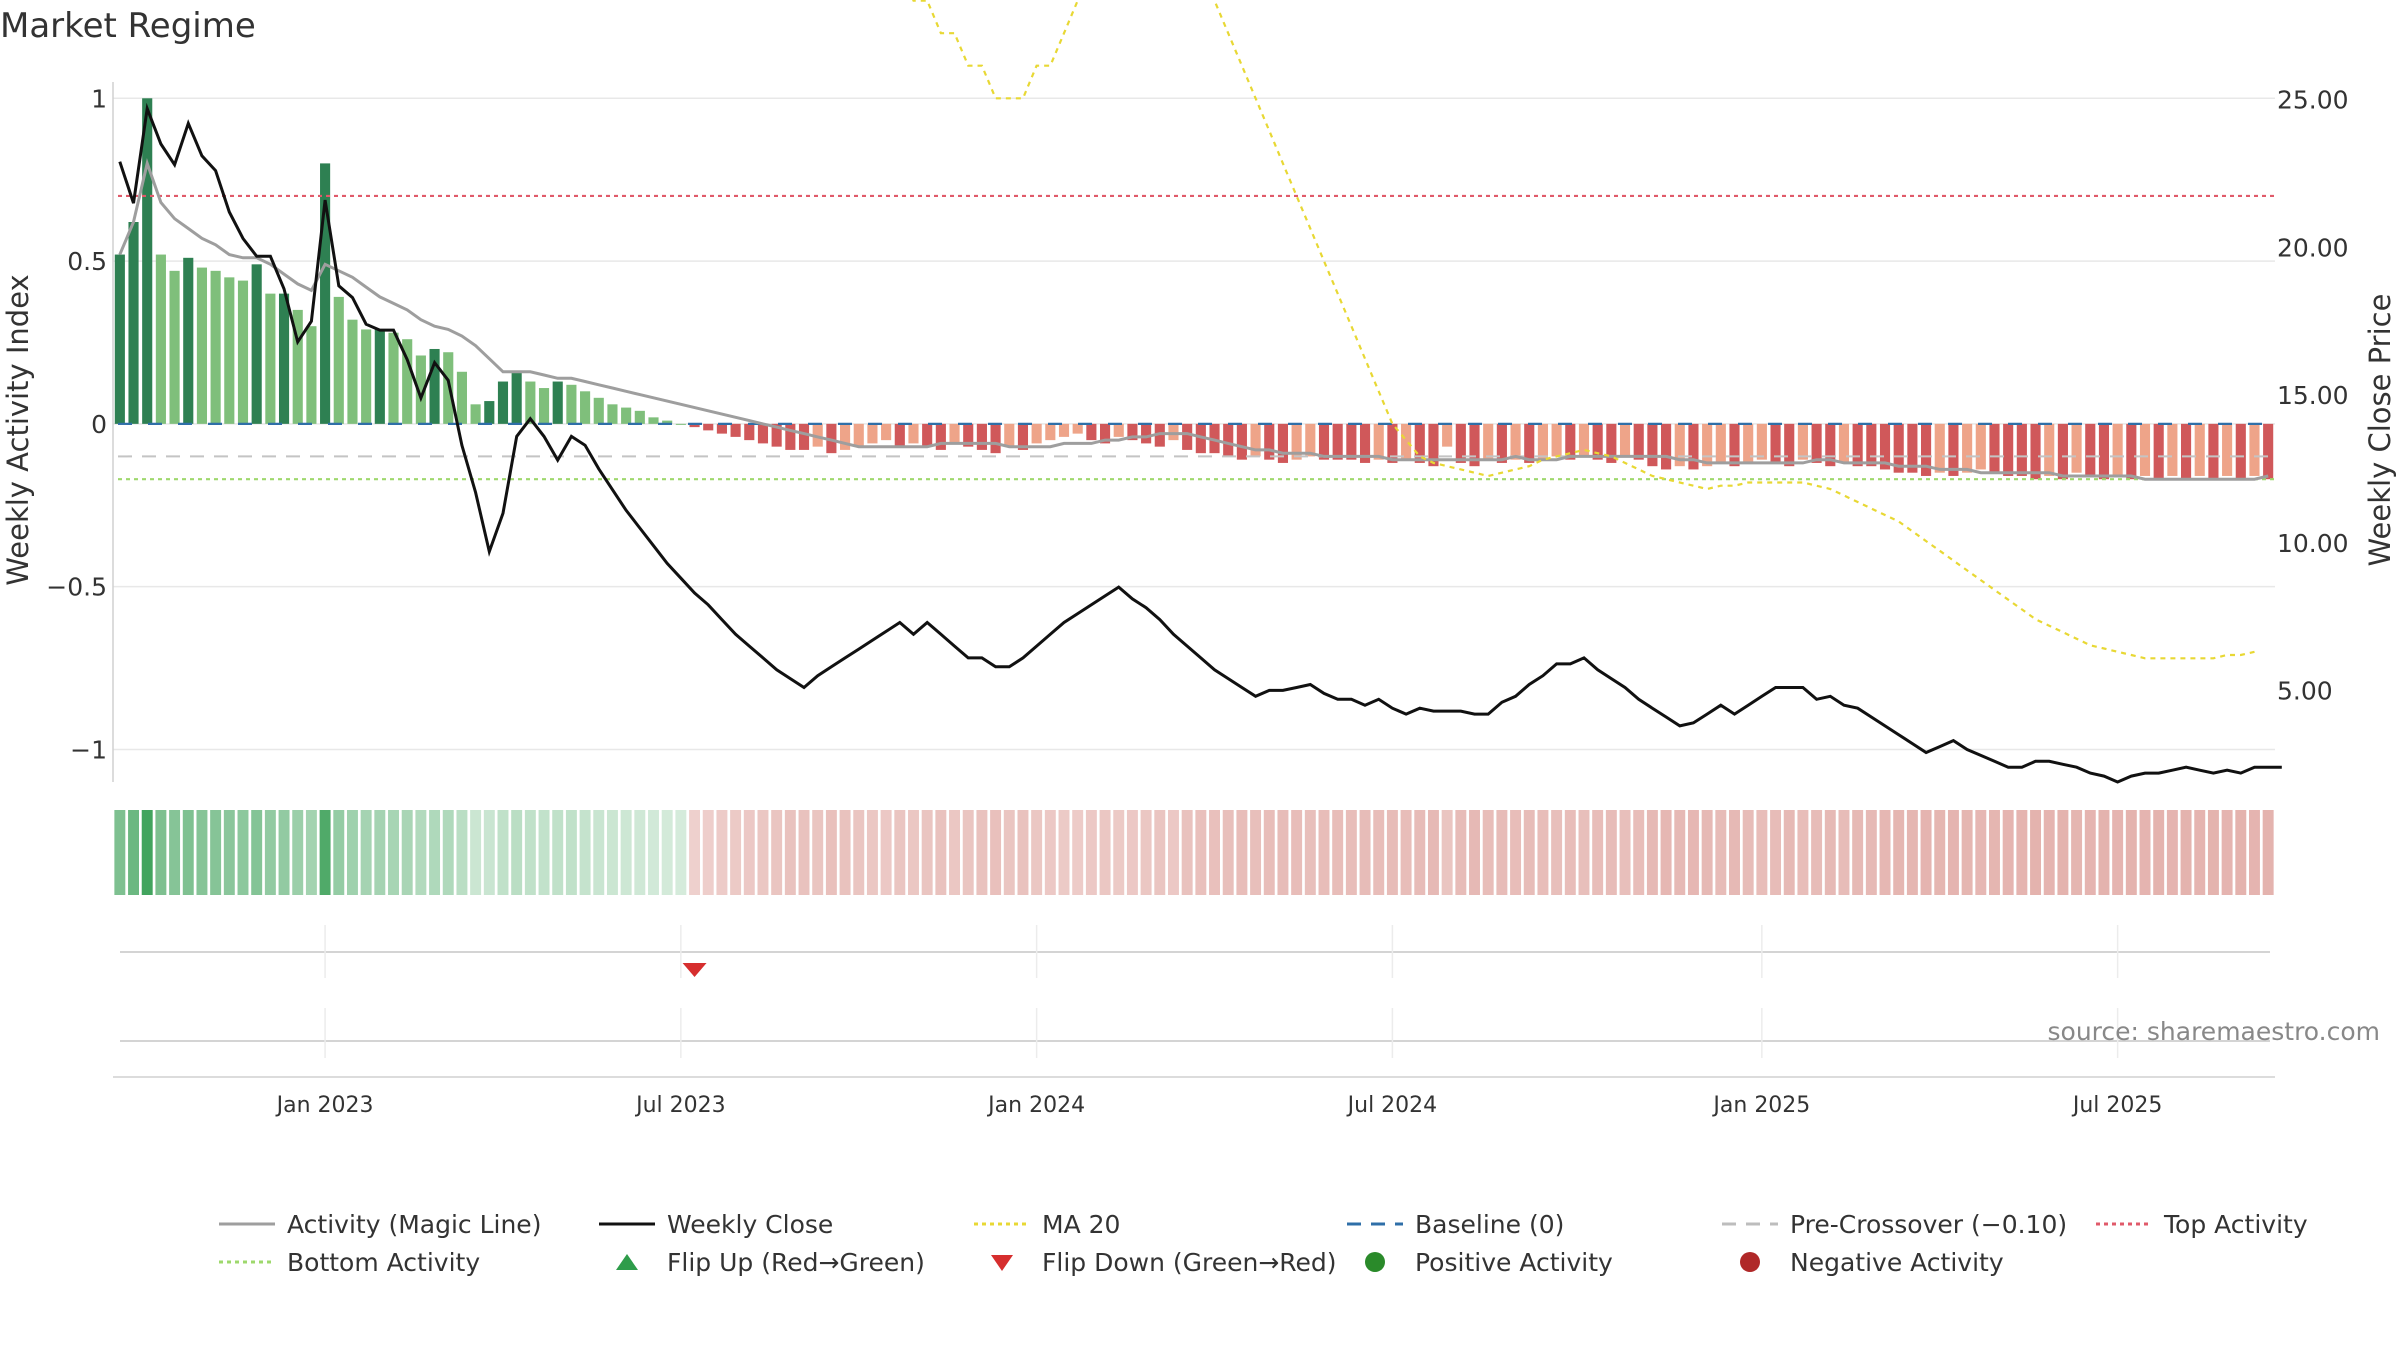 The image size is (2400, 1350). Describe the element at coordinates (2313, 100) in the screenshot. I see `right-tick-label: 25.00` at that location.